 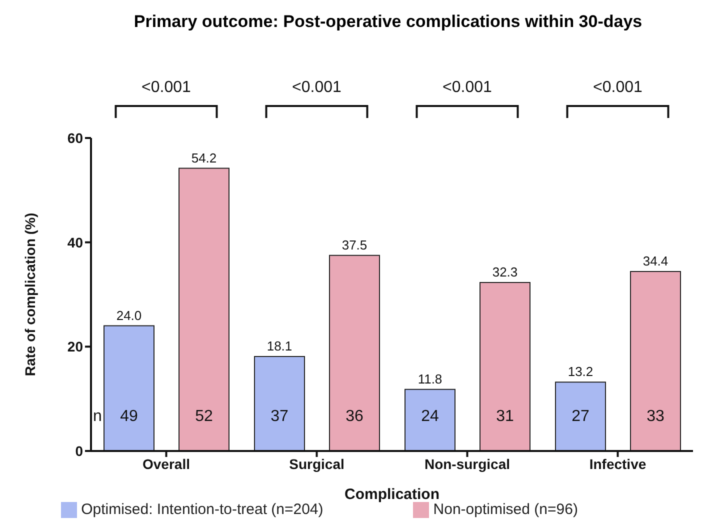 What do you see at coordinates (97, 416) in the screenshot?
I see `annotation: n` at bounding box center [97, 416].